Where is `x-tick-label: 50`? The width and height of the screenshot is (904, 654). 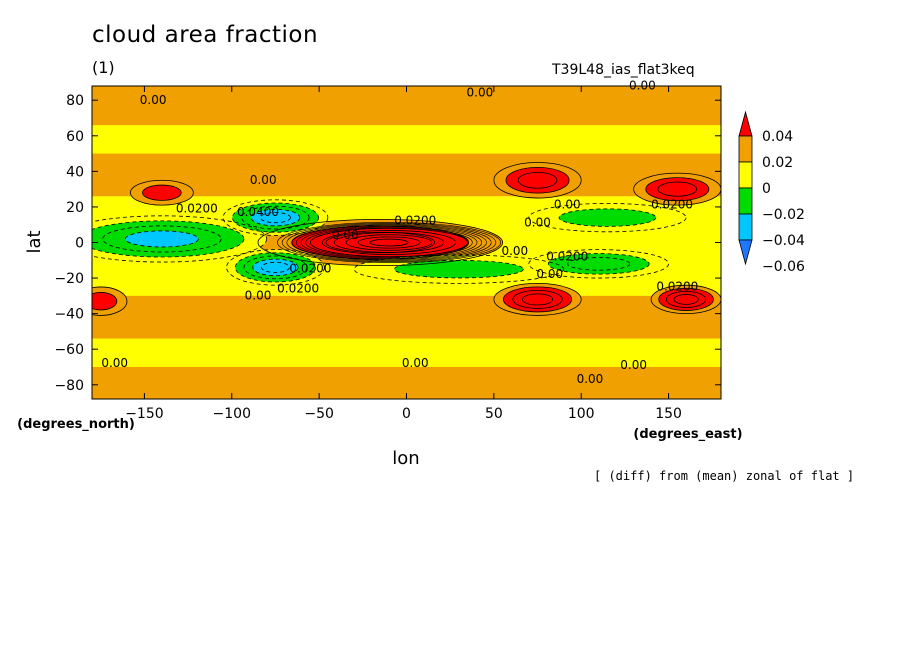
x-tick-label: 50 is located at coordinates (494, 414).